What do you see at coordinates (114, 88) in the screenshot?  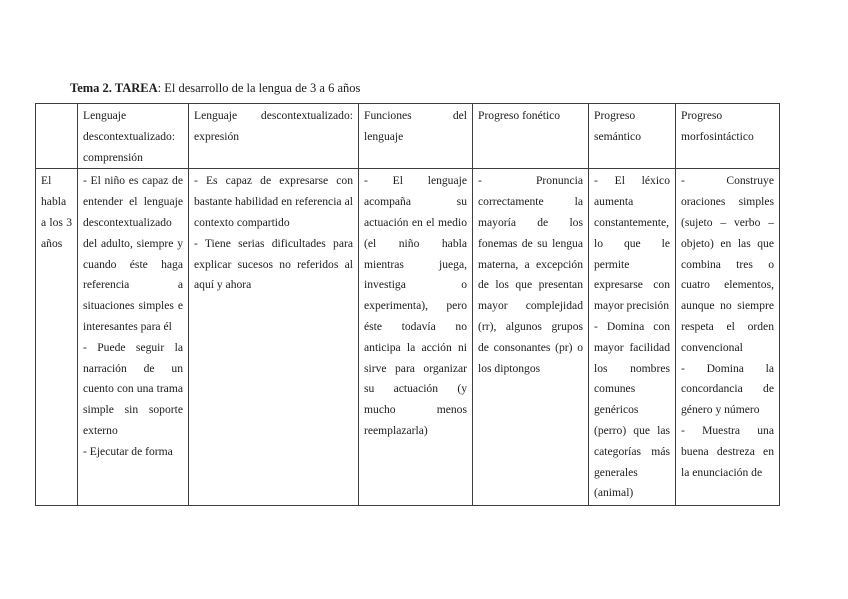 I see `title-topic: Tema 2. TAREA` at bounding box center [114, 88].